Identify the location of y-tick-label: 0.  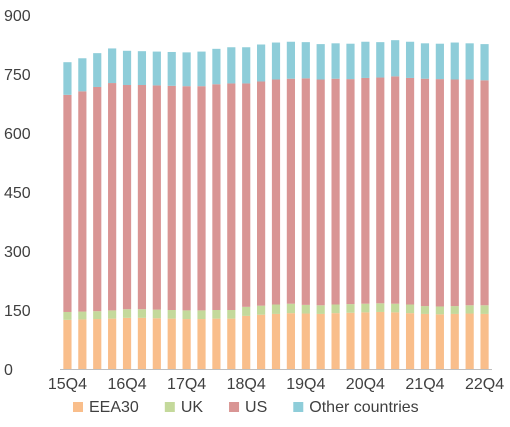
(8, 370).